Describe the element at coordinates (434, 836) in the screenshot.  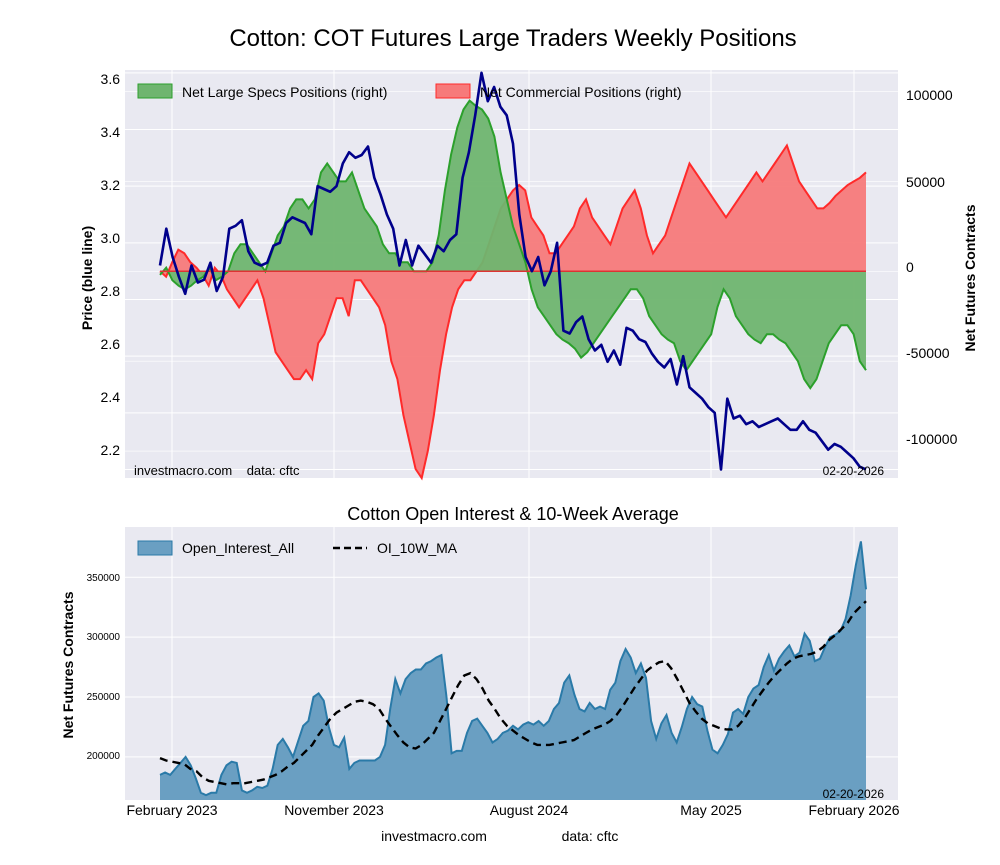
I see `footer-site: investmacro.com` at that location.